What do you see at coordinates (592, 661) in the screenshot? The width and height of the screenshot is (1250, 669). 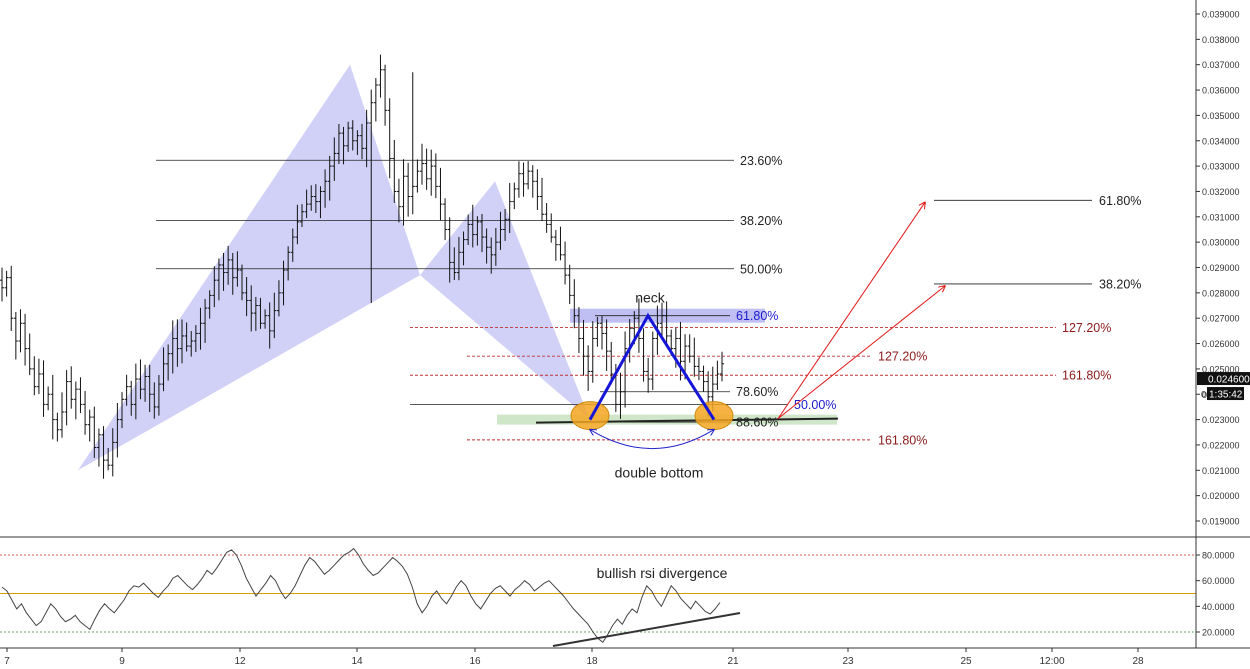 I see `time-tick-label: 18` at bounding box center [592, 661].